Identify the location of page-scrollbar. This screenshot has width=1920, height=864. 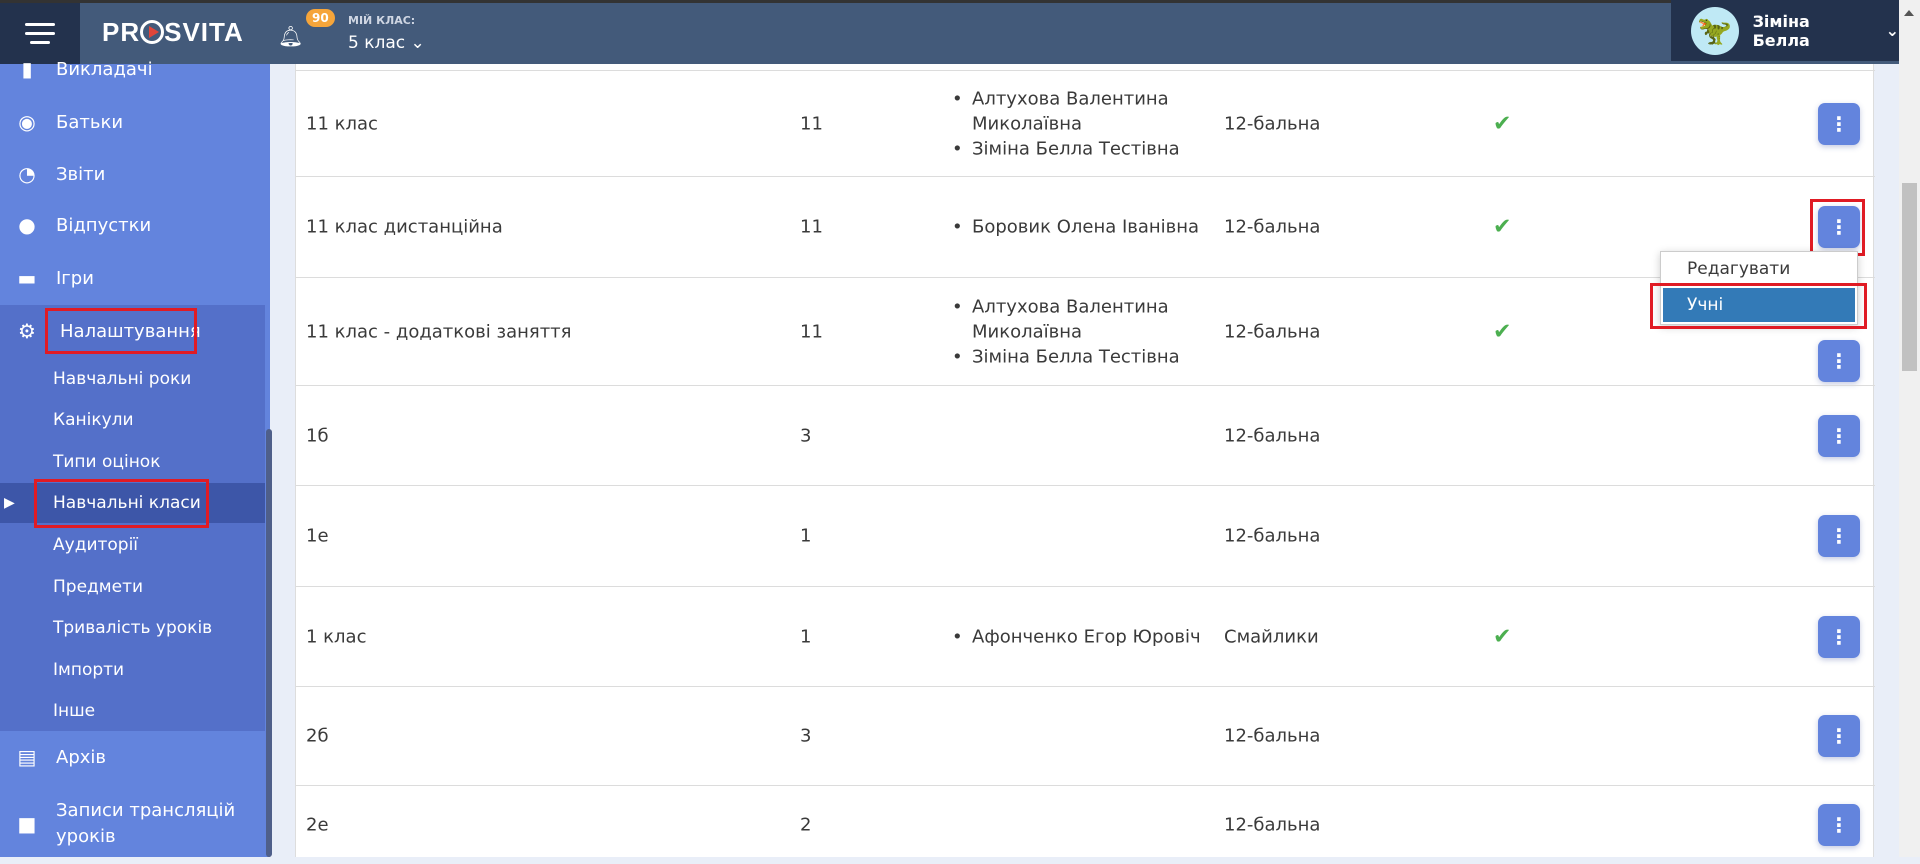
(1909, 428).